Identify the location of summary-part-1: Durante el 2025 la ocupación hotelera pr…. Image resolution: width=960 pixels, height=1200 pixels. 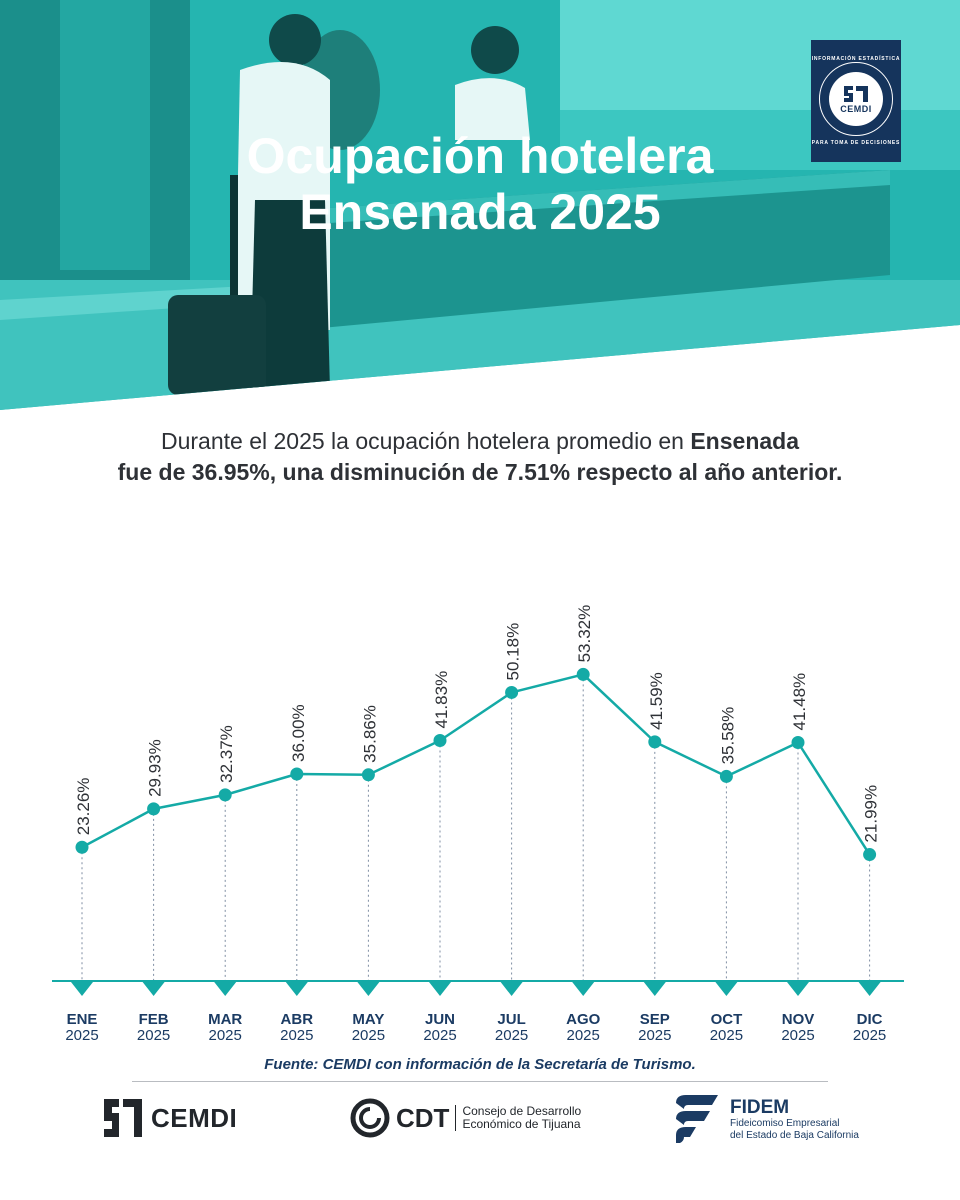
(425, 441).